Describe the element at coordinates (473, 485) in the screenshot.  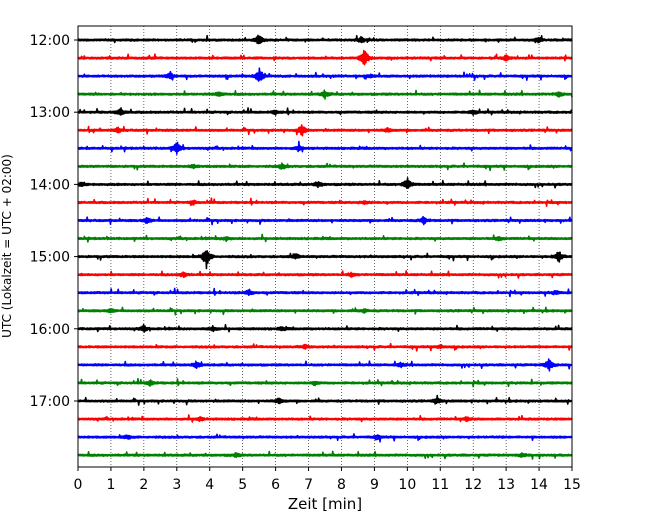
I see `x-tick-label: 12` at that location.